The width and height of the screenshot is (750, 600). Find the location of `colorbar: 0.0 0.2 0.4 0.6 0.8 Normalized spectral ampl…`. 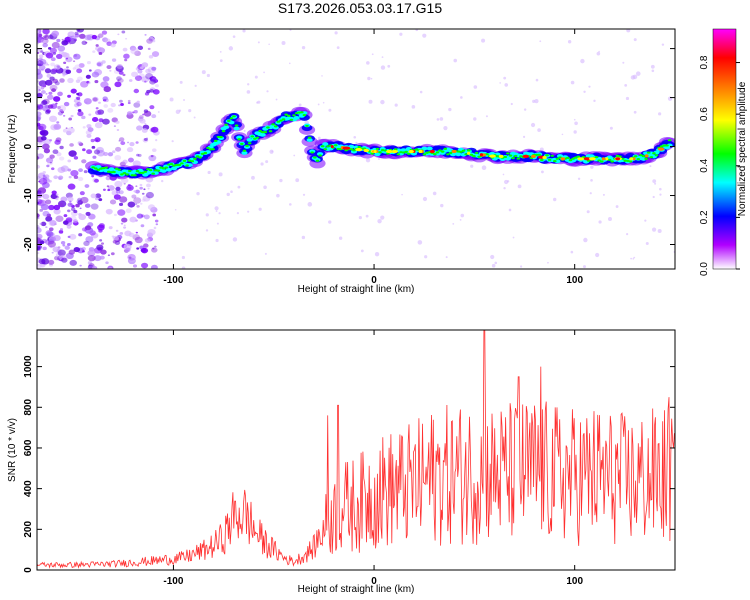

colorbar: 0.0 0.2 0.4 0.6 0.8 Normalized spectral ampl… is located at coordinates (723, 152).